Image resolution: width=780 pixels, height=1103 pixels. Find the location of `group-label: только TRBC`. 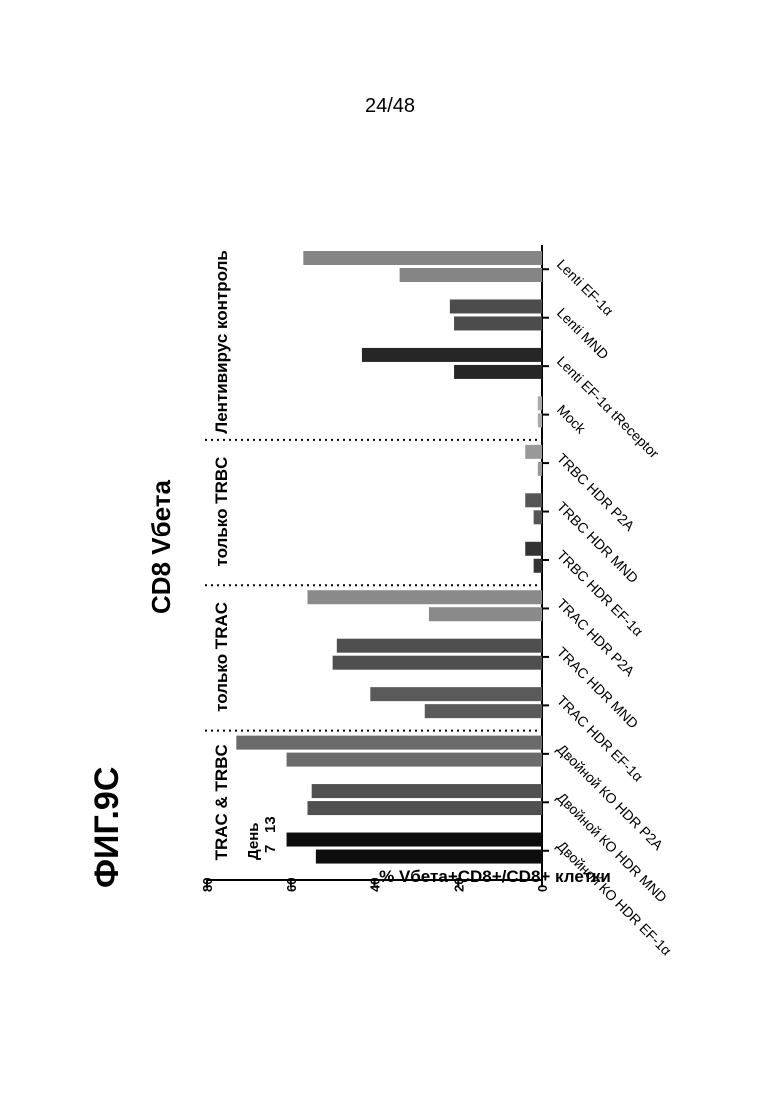

group-label: только TRBC is located at coordinates (221, 512).